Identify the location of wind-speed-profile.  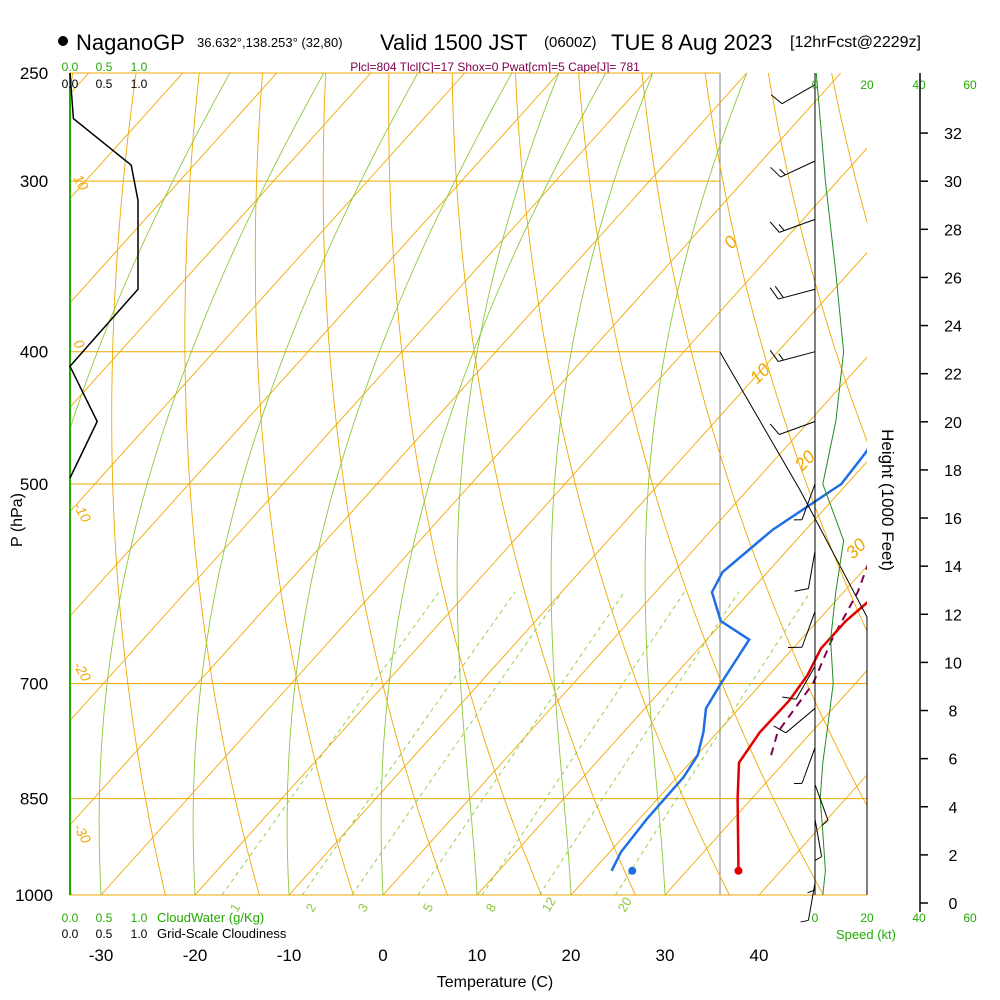
(830, 484).